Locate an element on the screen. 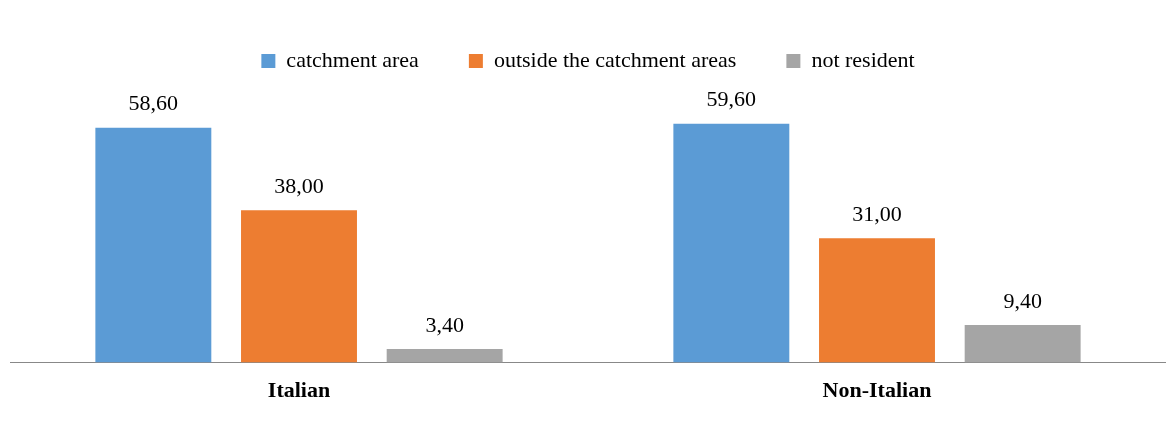 The image size is (1166, 421). data-label: 38,00 is located at coordinates (299, 186).